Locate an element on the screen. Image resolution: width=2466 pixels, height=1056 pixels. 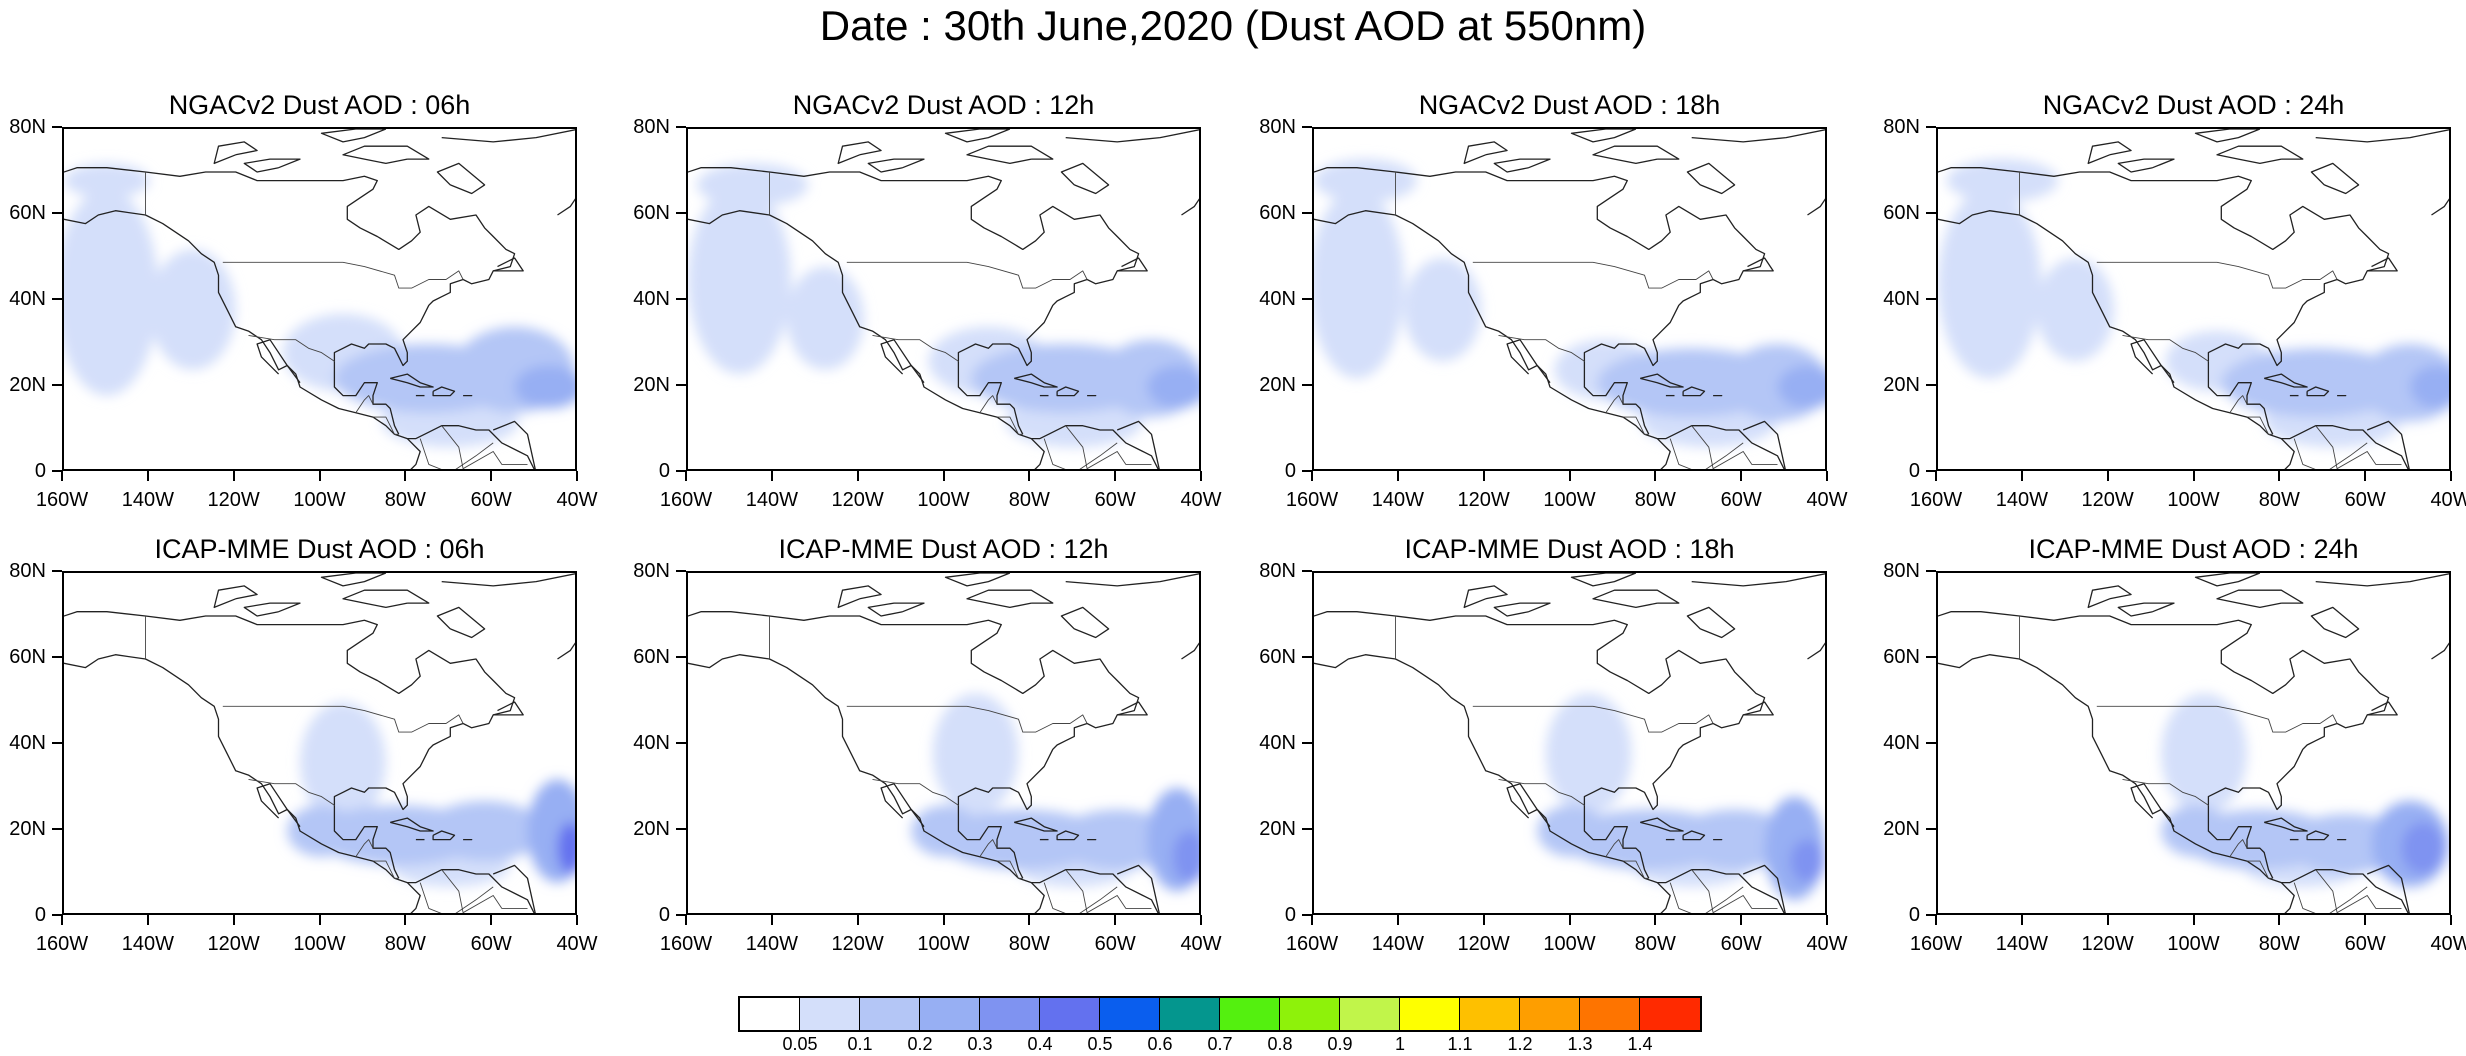
panel-title: NGACv2 Dust AOD : 18h is located at coordinates (1569, 105).